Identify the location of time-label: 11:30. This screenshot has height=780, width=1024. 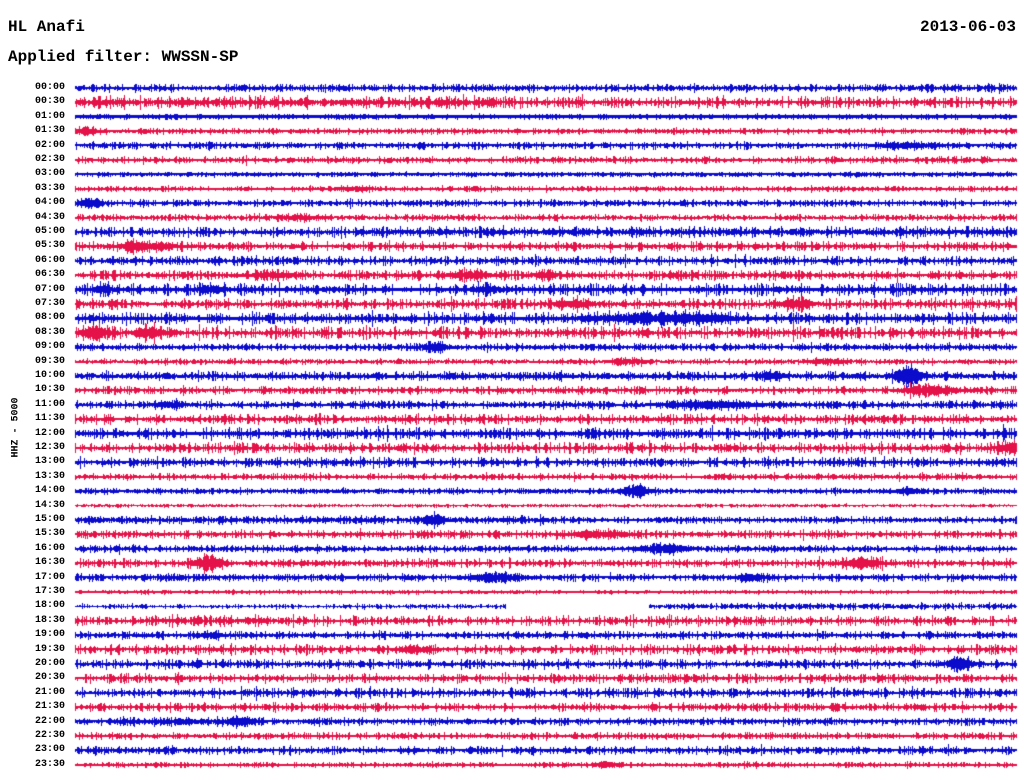
(49, 419).